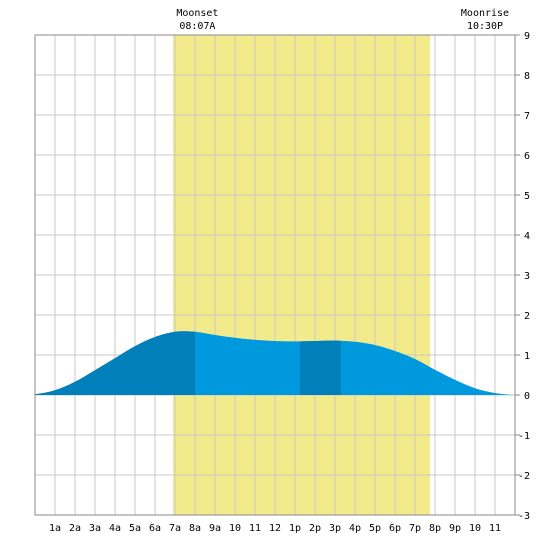  I want to click on y-tick-label: 3, so click(527, 276).